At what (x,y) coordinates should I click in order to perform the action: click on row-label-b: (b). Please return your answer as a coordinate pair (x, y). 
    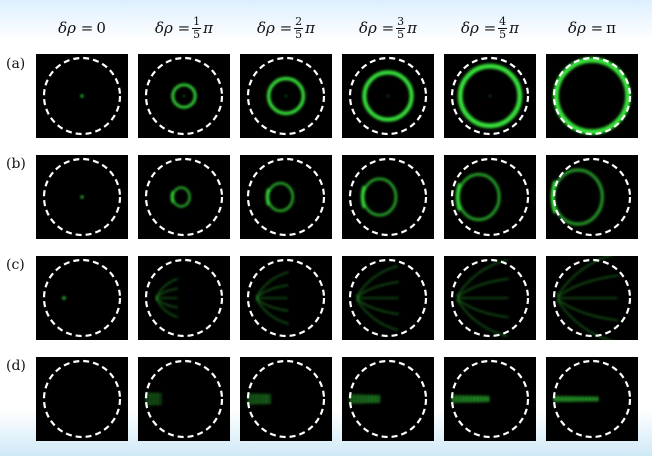
    Looking at the image, I should click on (16, 164).